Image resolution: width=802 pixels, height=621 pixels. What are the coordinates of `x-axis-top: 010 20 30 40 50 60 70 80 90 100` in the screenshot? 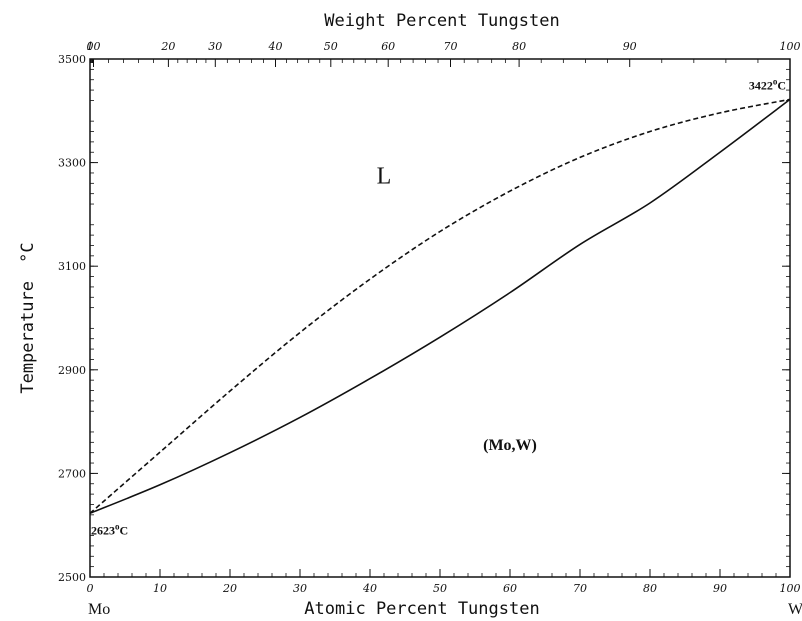 It's located at (444, 53).